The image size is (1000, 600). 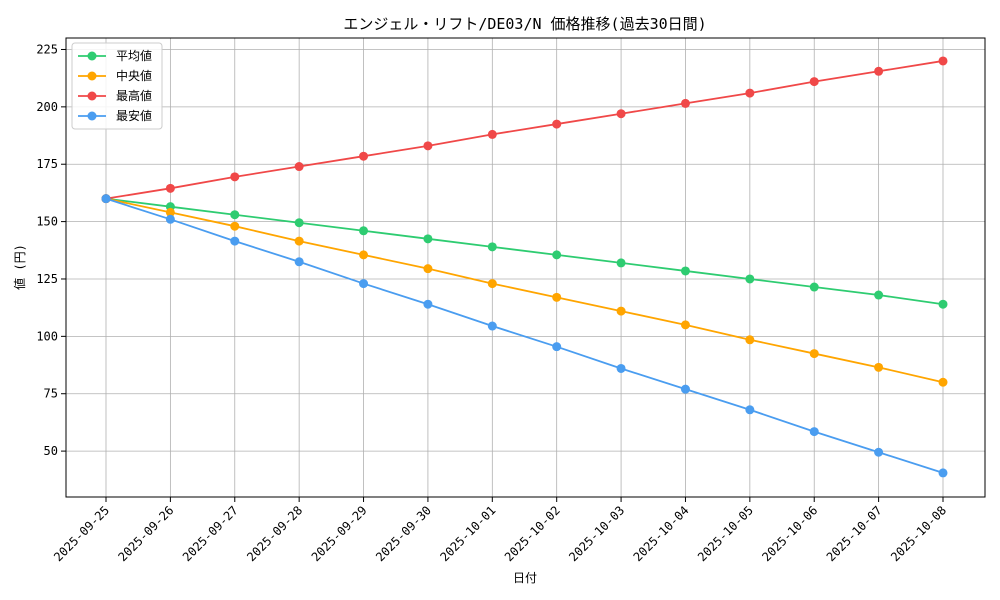 What do you see at coordinates (339, 533) in the screenshot?
I see `x-tick-label: 2025-09-29` at bounding box center [339, 533].